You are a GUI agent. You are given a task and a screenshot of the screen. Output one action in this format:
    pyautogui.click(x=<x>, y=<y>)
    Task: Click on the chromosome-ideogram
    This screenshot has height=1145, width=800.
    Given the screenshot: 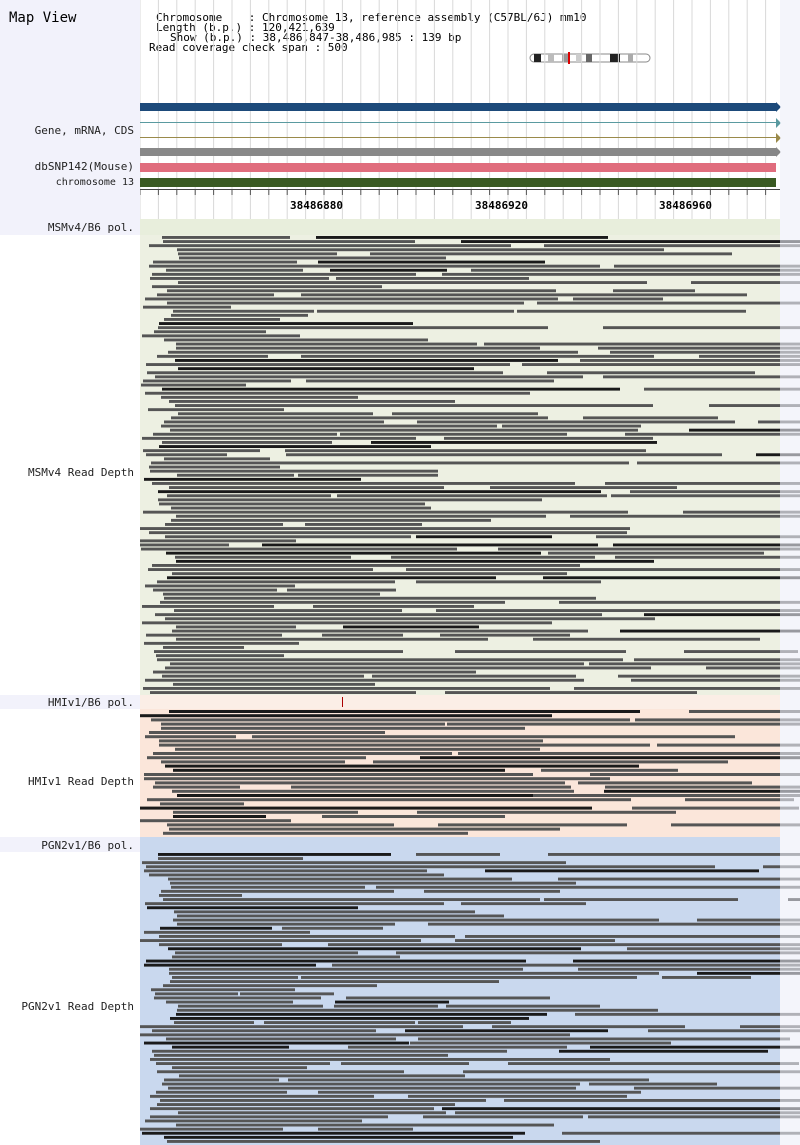 What is the action you would take?
    pyautogui.click(x=590, y=58)
    